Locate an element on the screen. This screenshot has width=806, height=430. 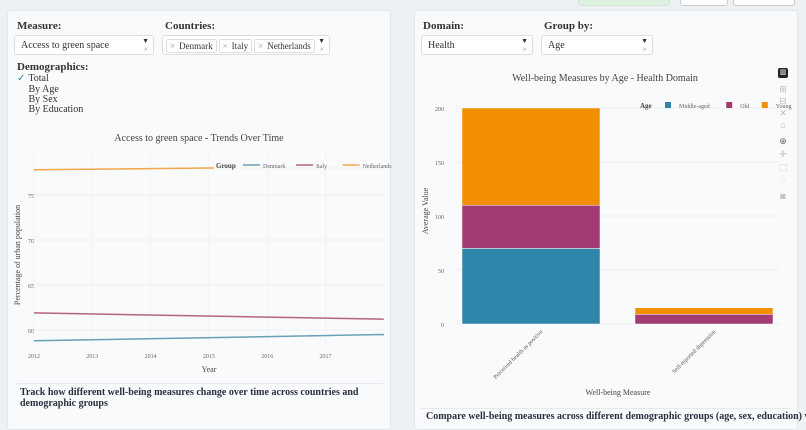
countries-label: Countries: is located at coordinates (190, 26).